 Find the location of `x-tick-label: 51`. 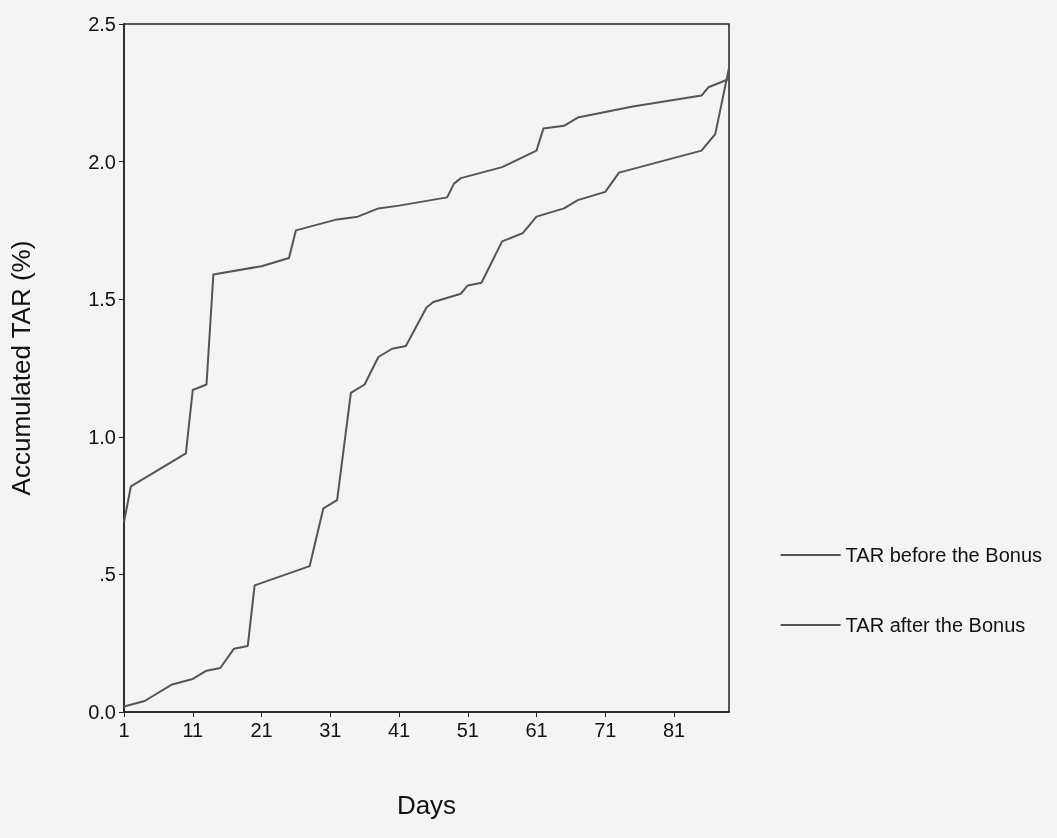

x-tick-label: 51 is located at coordinates (467, 730).